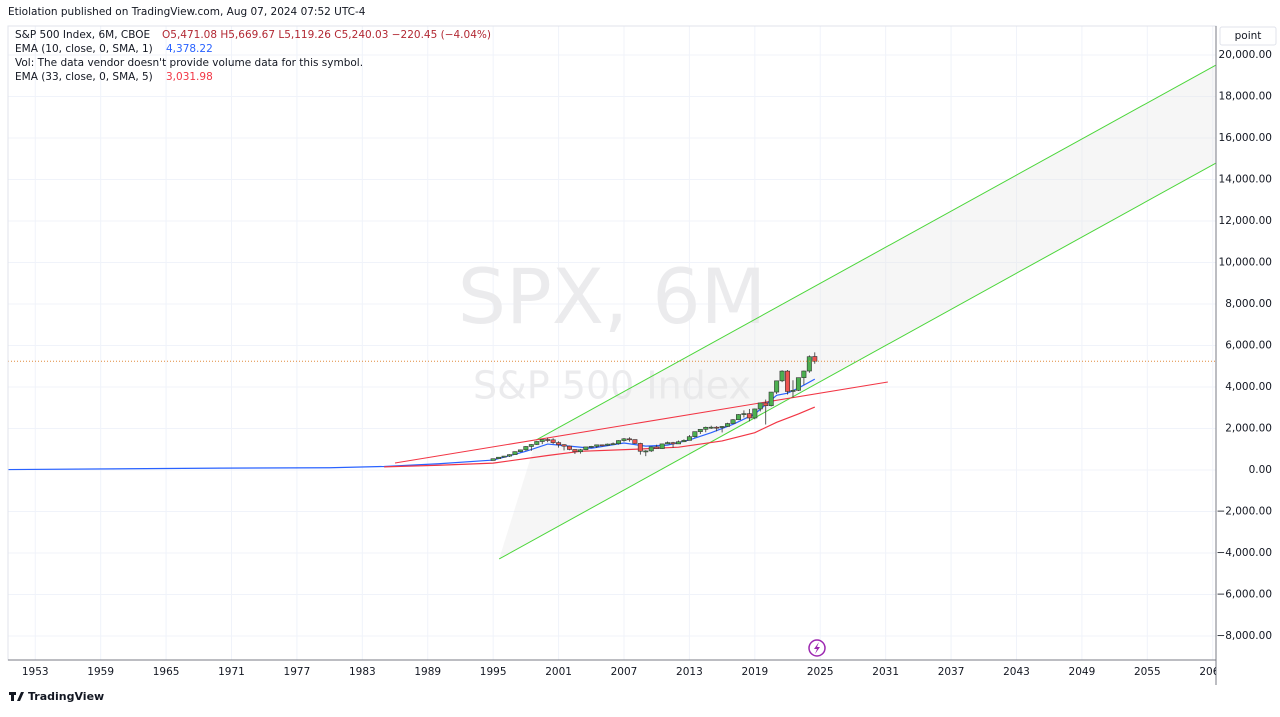  Describe the element at coordinates (1244, 553) in the screenshot. I see `y-tick-label: −4,000.00` at that location.